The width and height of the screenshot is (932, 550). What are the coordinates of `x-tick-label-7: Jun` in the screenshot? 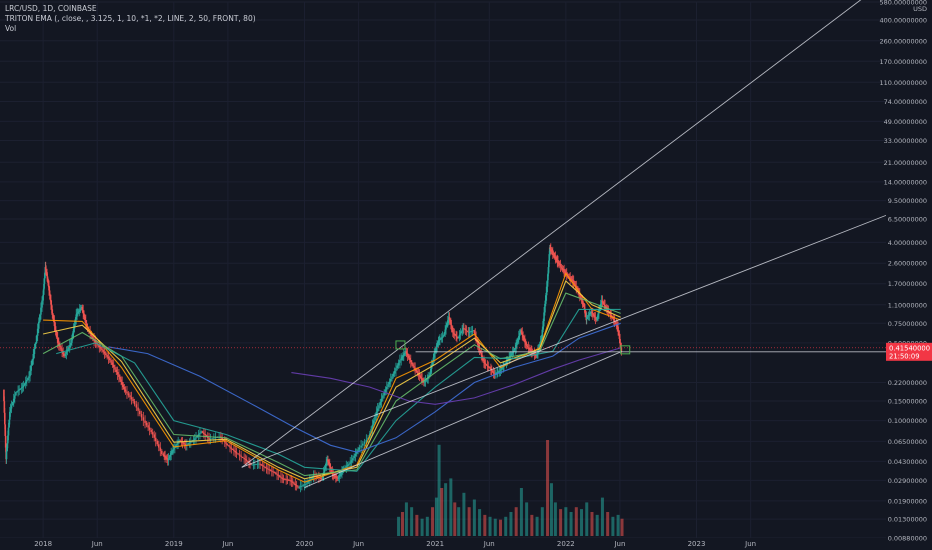 It's located at (489, 544).